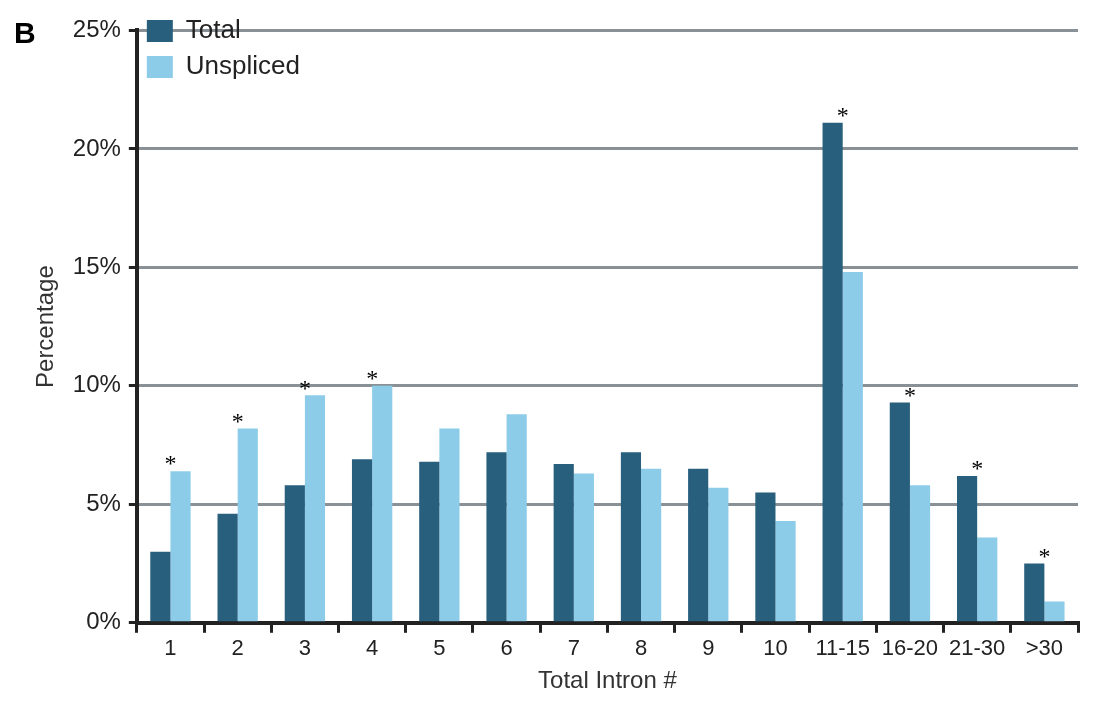 This screenshot has width=1099, height=704. What do you see at coordinates (237, 648) in the screenshot?
I see `x-tick-label: 2` at bounding box center [237, 648].